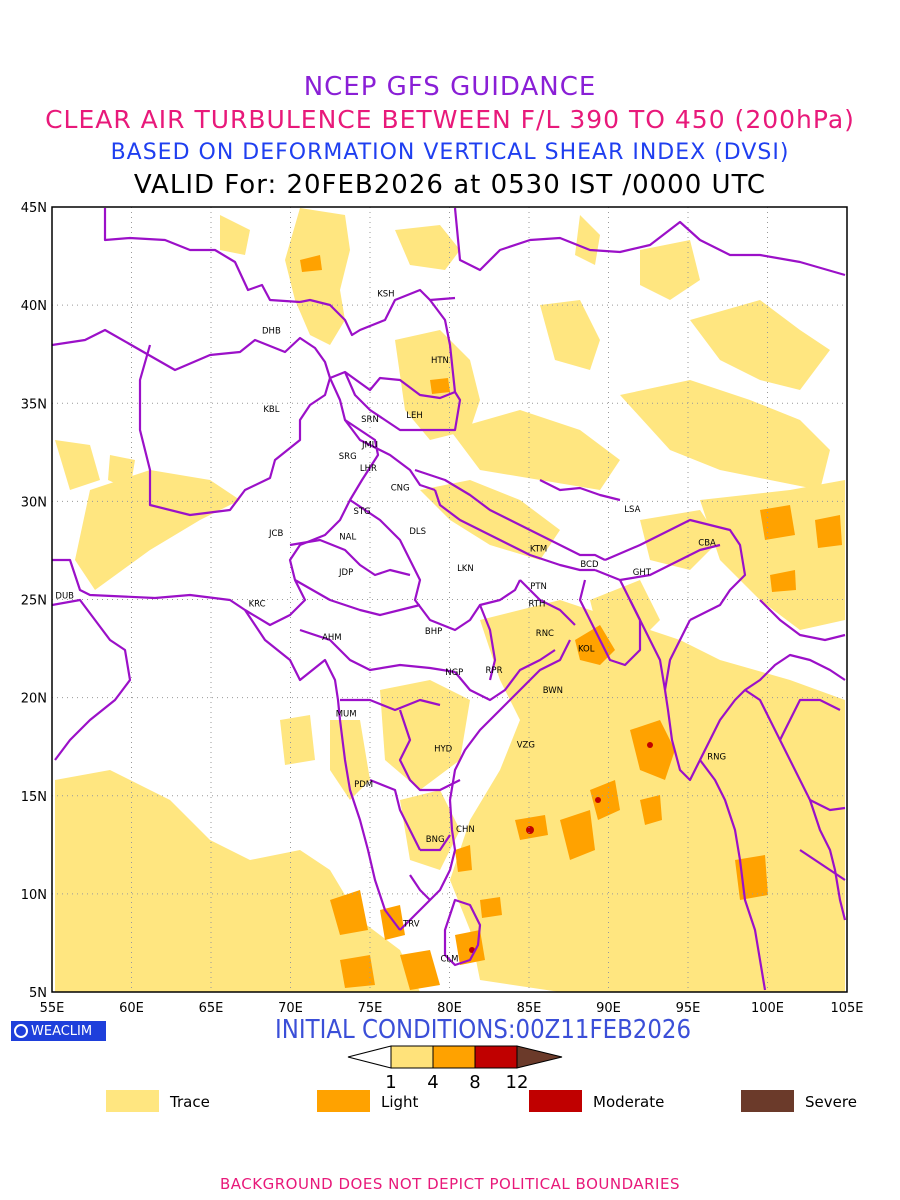 This screenshot has width=900, height=1200. What do you see at coordinates (537, 604) in the screenshot?
I see `station-label: RTH` at bounding box center [537, 604].